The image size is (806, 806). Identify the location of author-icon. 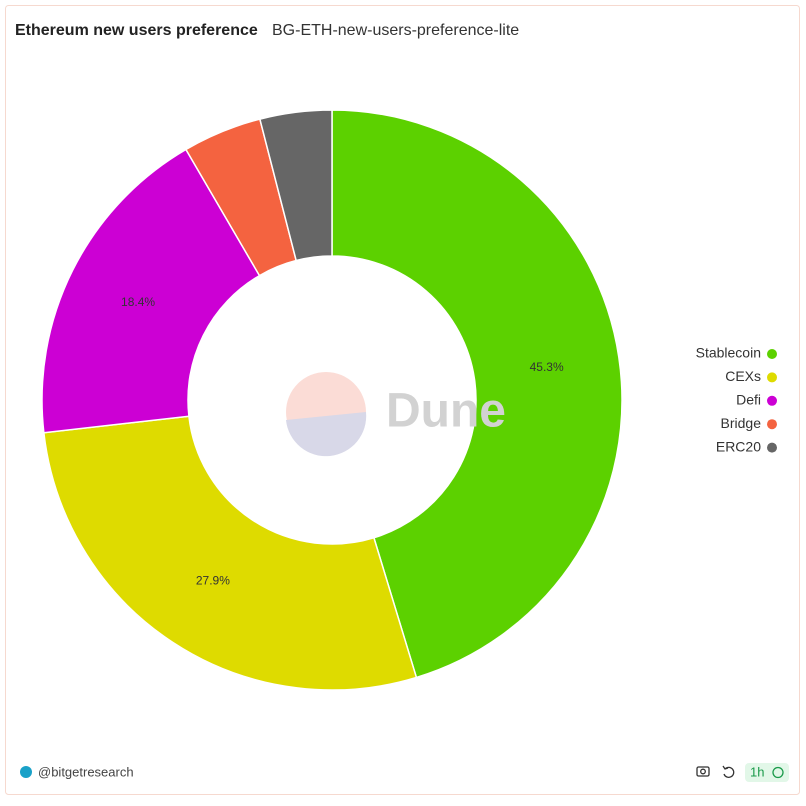
(26, 772).